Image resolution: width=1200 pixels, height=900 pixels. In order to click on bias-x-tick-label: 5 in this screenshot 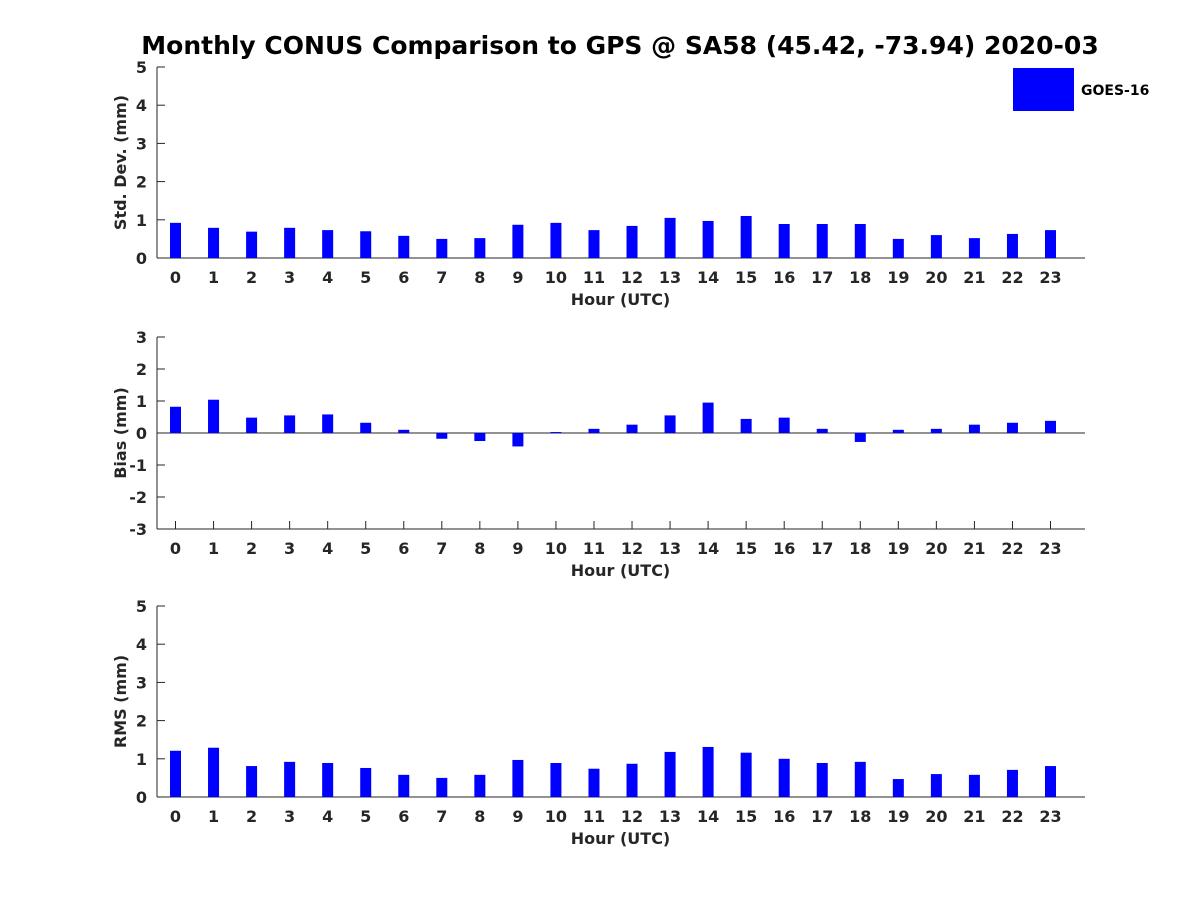, I will do `click(365, 548)`.